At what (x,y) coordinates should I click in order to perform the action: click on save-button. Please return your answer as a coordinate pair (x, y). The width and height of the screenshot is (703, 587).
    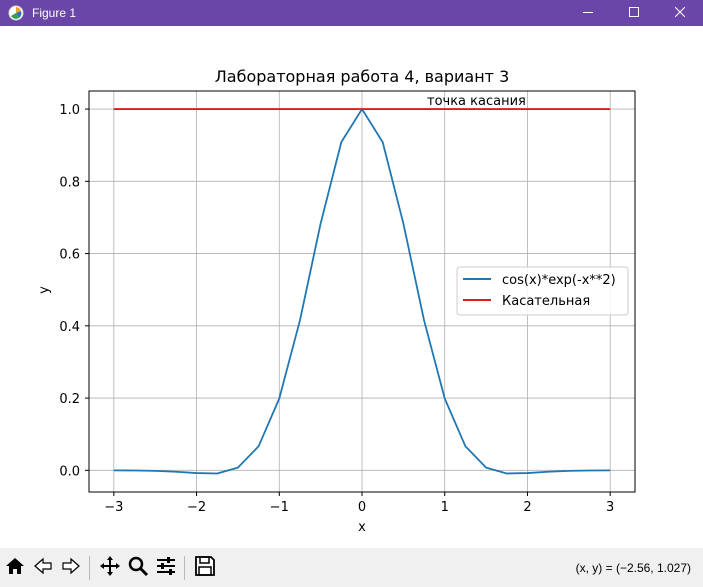
    Looking at the image, I should click on (205, 568).